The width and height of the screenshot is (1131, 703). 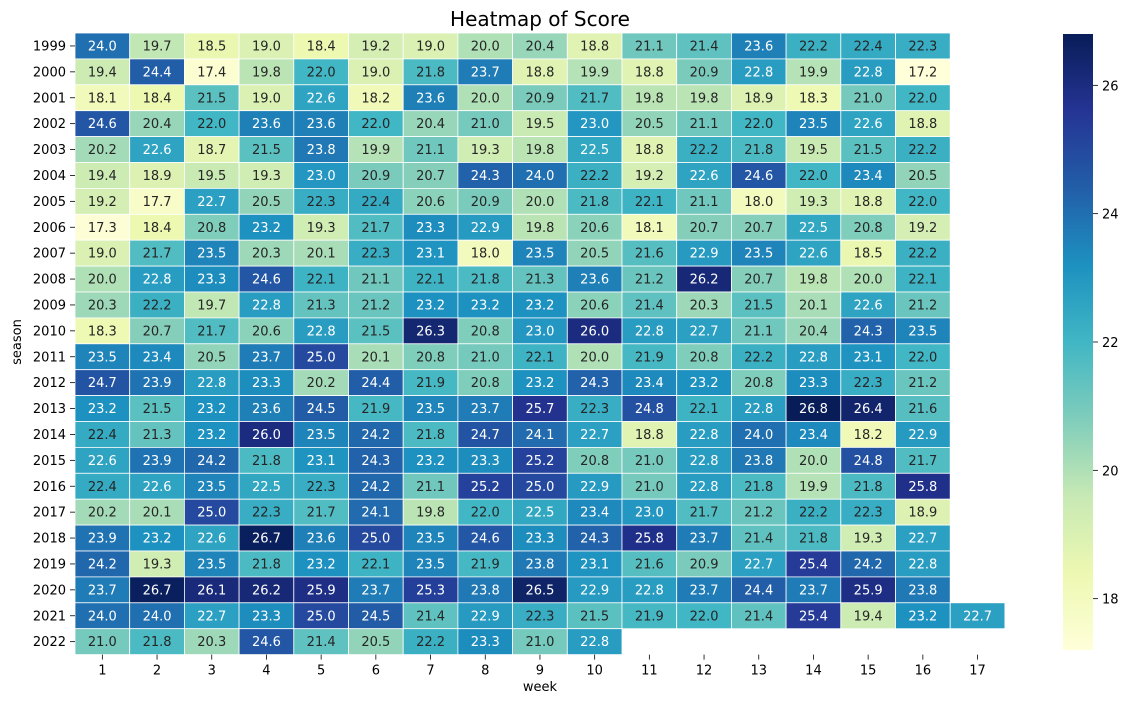 I want to click on x-tick-label: 1, so click(x=102, y=671).